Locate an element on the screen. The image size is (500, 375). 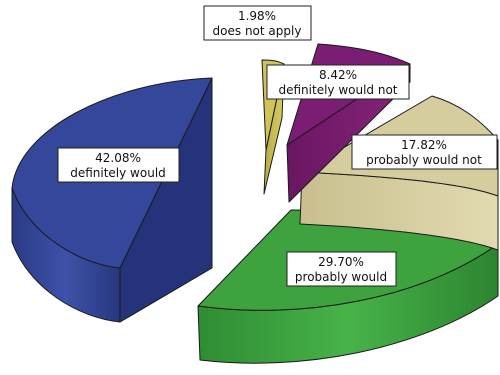
label-probably-would-not: 17.82% probably would not is located at coordinates (424, 152).